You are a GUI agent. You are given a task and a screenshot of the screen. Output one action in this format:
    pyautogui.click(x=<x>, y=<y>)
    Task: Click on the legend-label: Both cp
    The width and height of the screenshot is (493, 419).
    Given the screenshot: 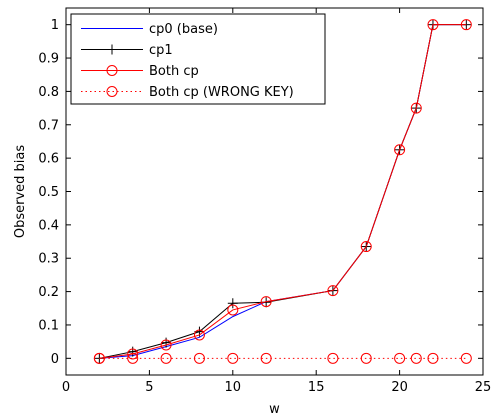 What is the action you would take?
    pyautogui.click(x=174, y=71)
    